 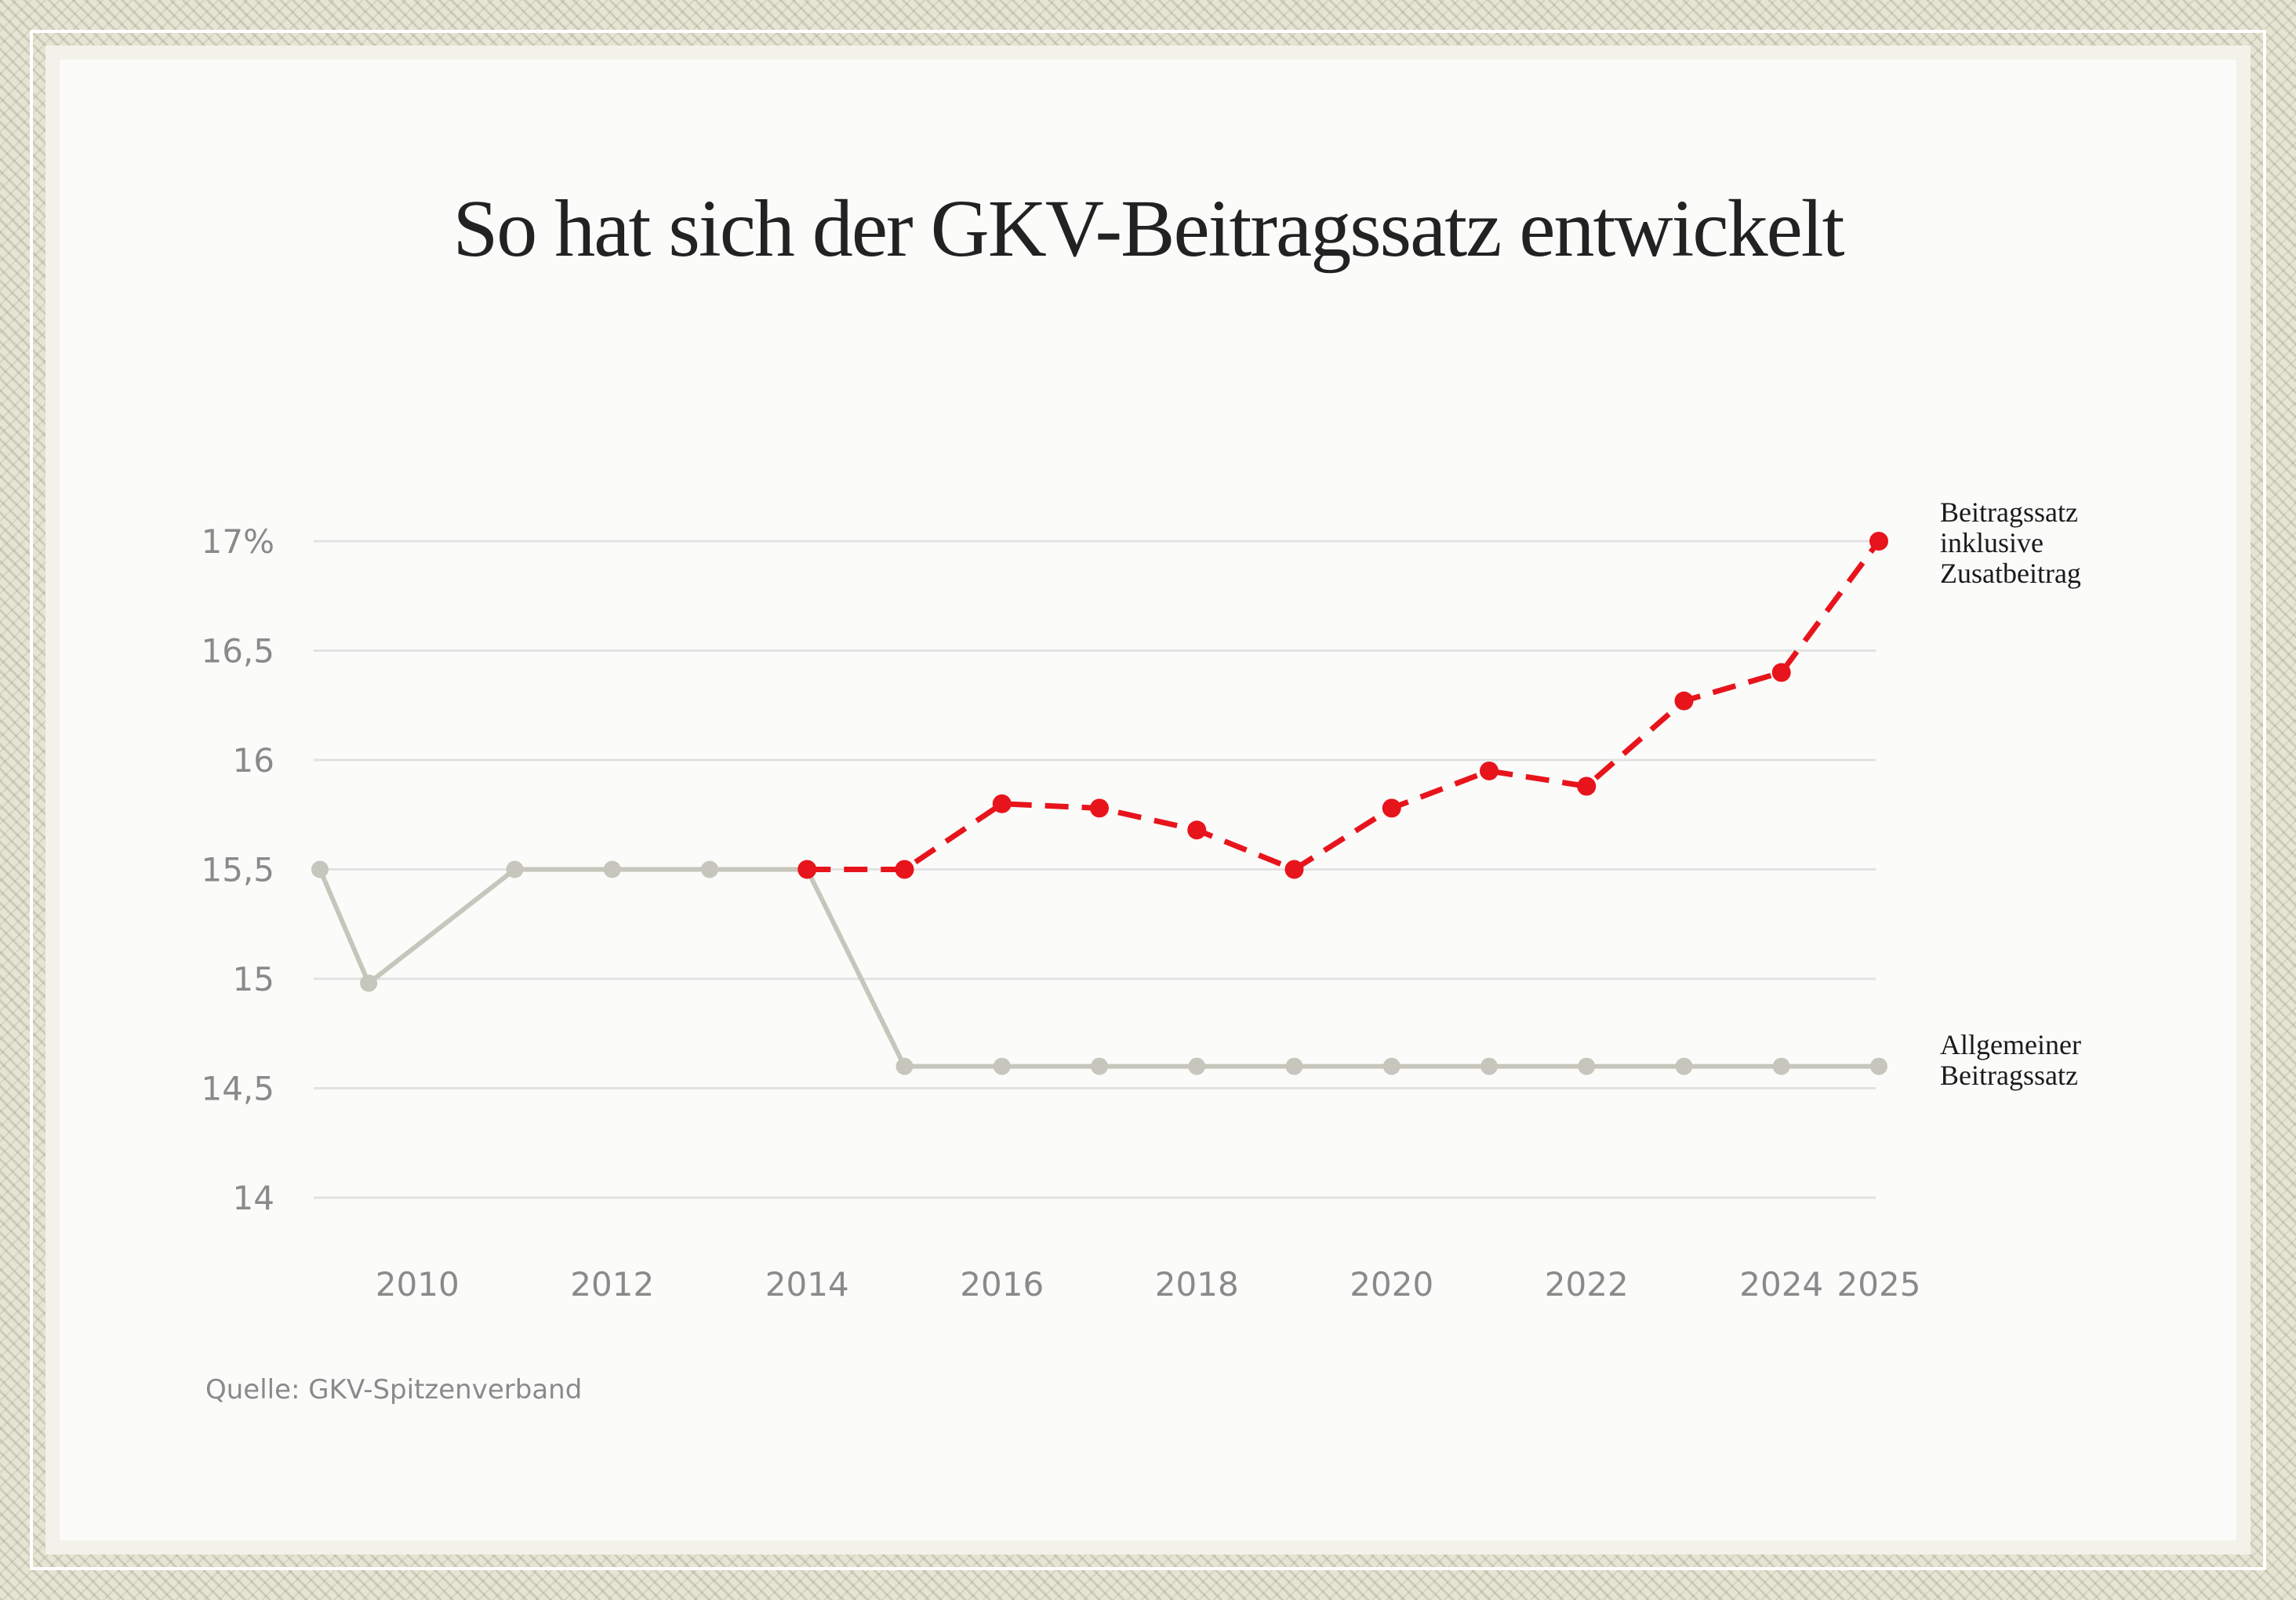 What do you see at coordinates (612, 1284) in the screenshot?
I see `x-tick-label: 2012` at bounding box center [612, 1284].